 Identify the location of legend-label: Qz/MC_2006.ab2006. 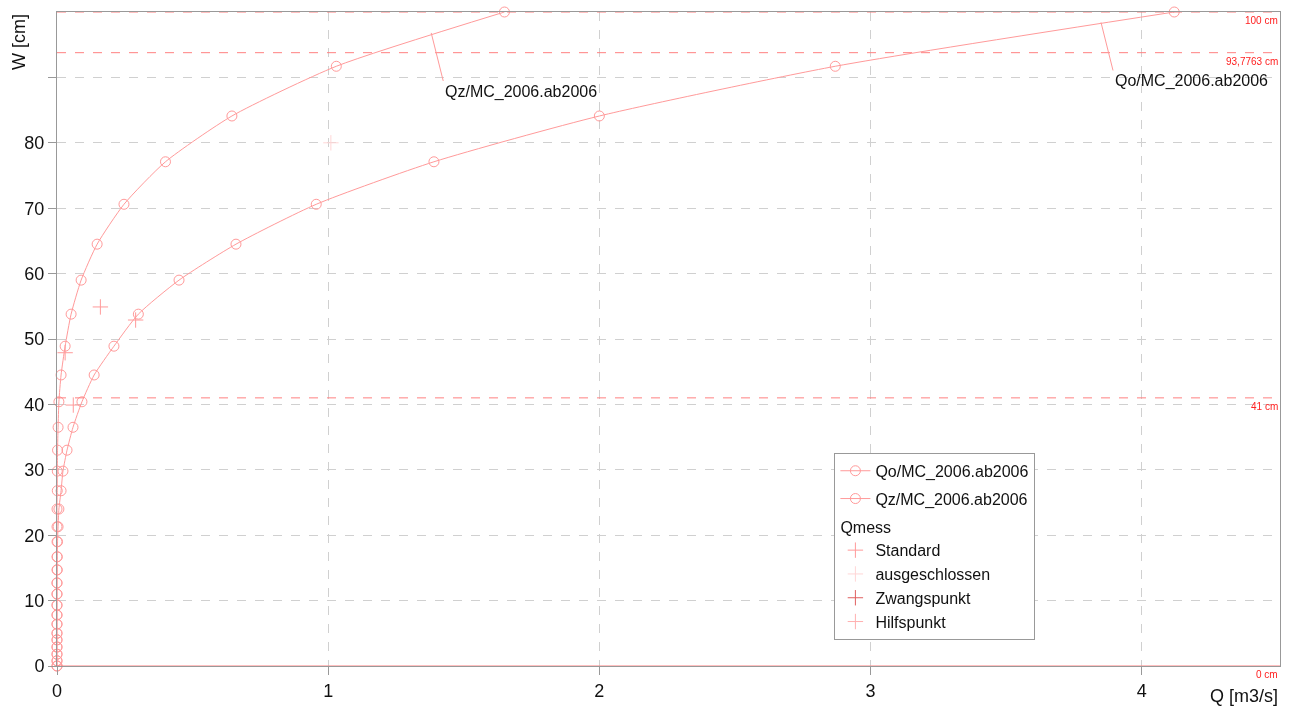
(951, 499).